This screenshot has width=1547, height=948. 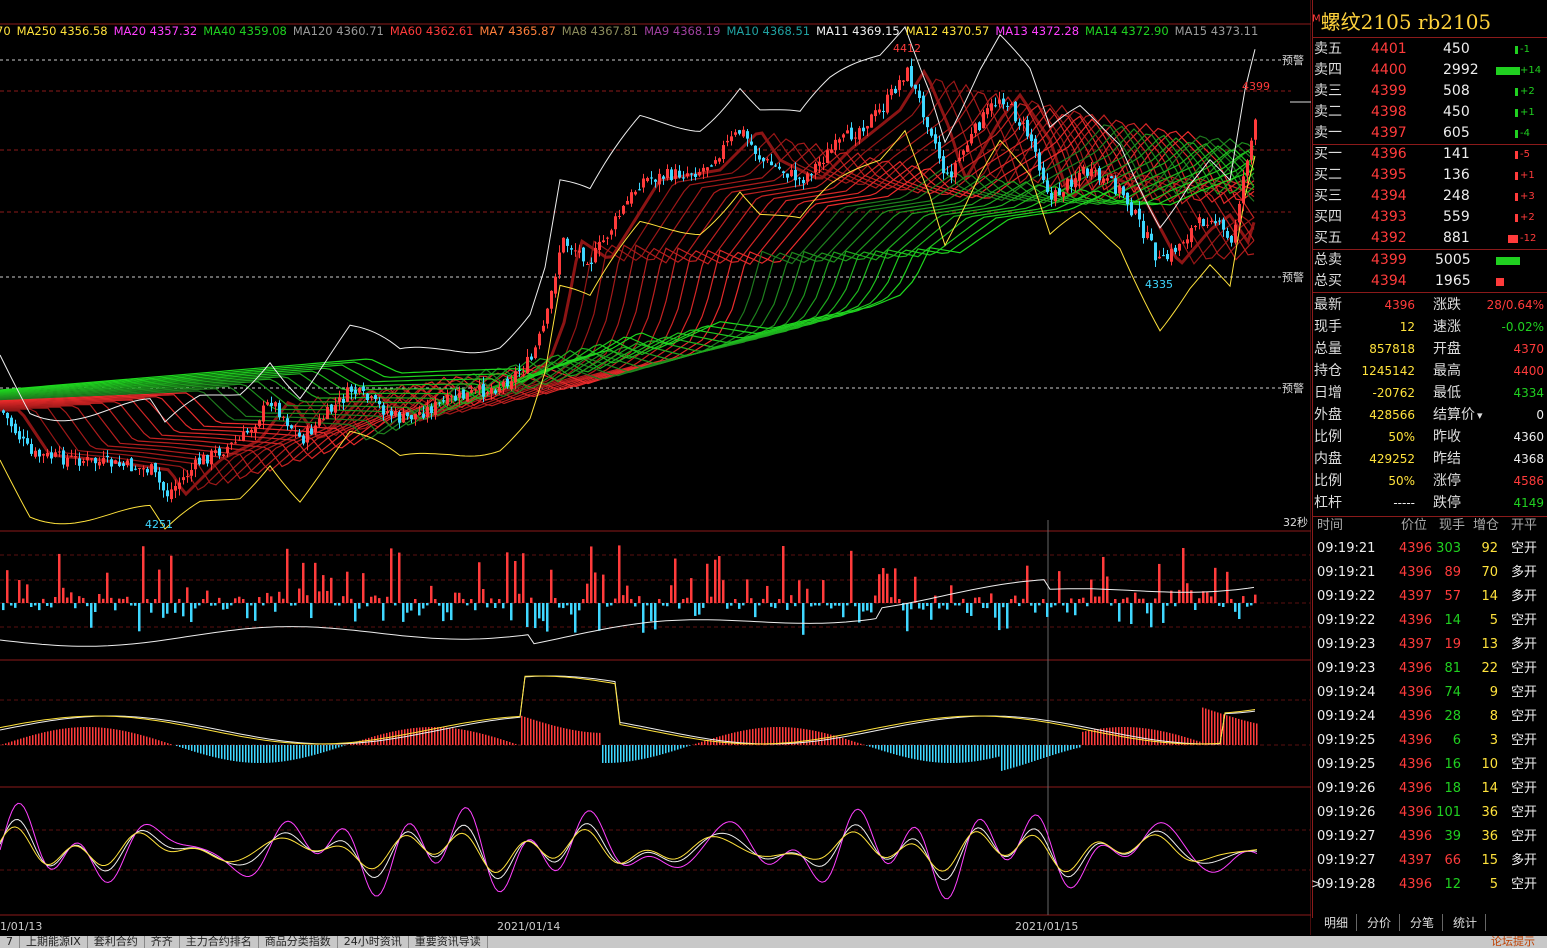 I want to click on bottom-tab: 商品分类指数, so click(x=298, y=942).